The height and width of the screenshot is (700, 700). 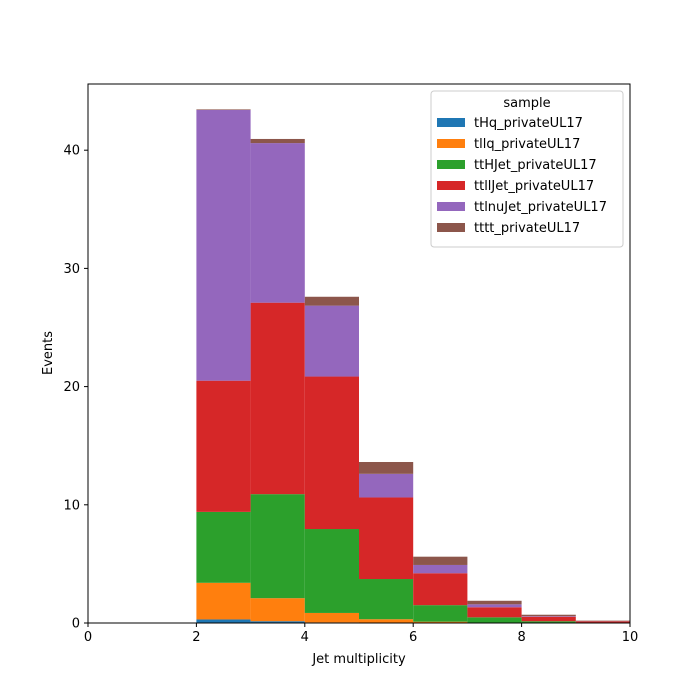 I want to click on x-tick-label: 2, so click(x=196, y=637).